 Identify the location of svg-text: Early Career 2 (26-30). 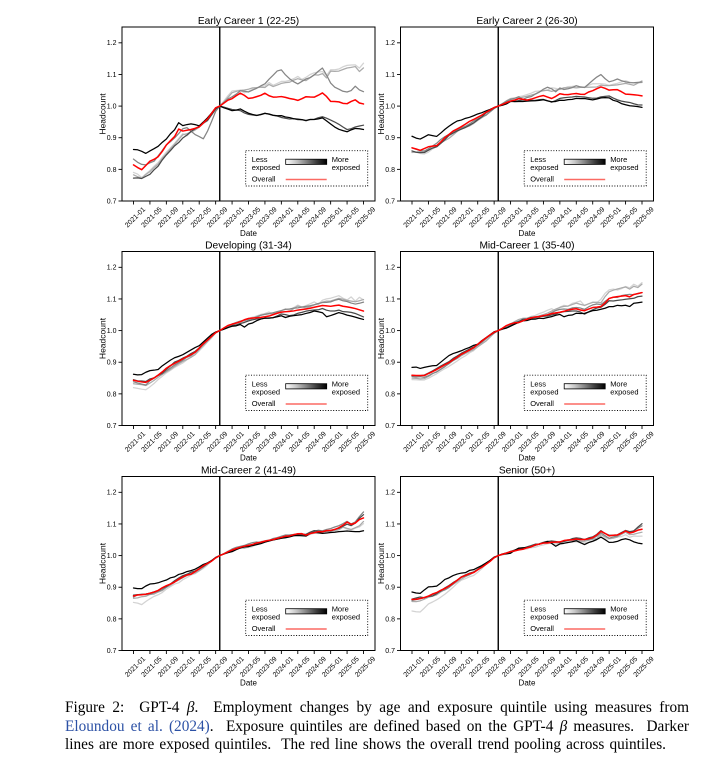
(526, 21).